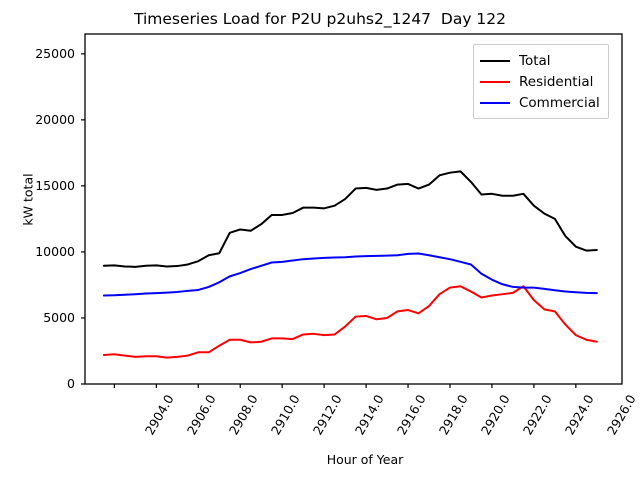 The width and height of the screenshot is (640, 480). What do you see at coordinates (71, 383) in the screenshot?
I see `y-tick-label: 0` at bounding box center [71, 383].